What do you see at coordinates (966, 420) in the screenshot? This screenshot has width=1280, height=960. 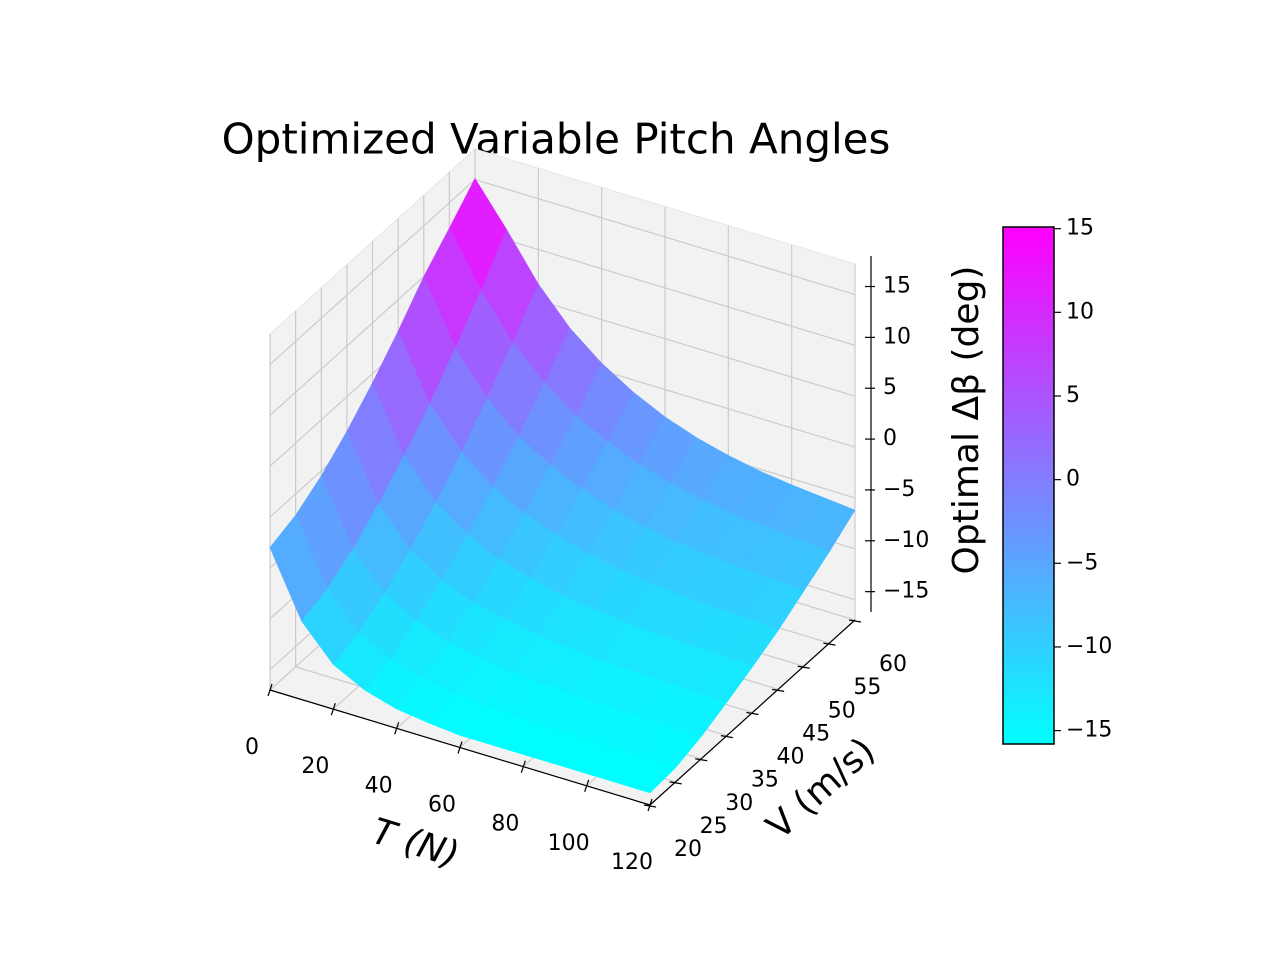 I see `z-axis-label: Optimal Δβ (deg)` at bounding box center [966, 420].